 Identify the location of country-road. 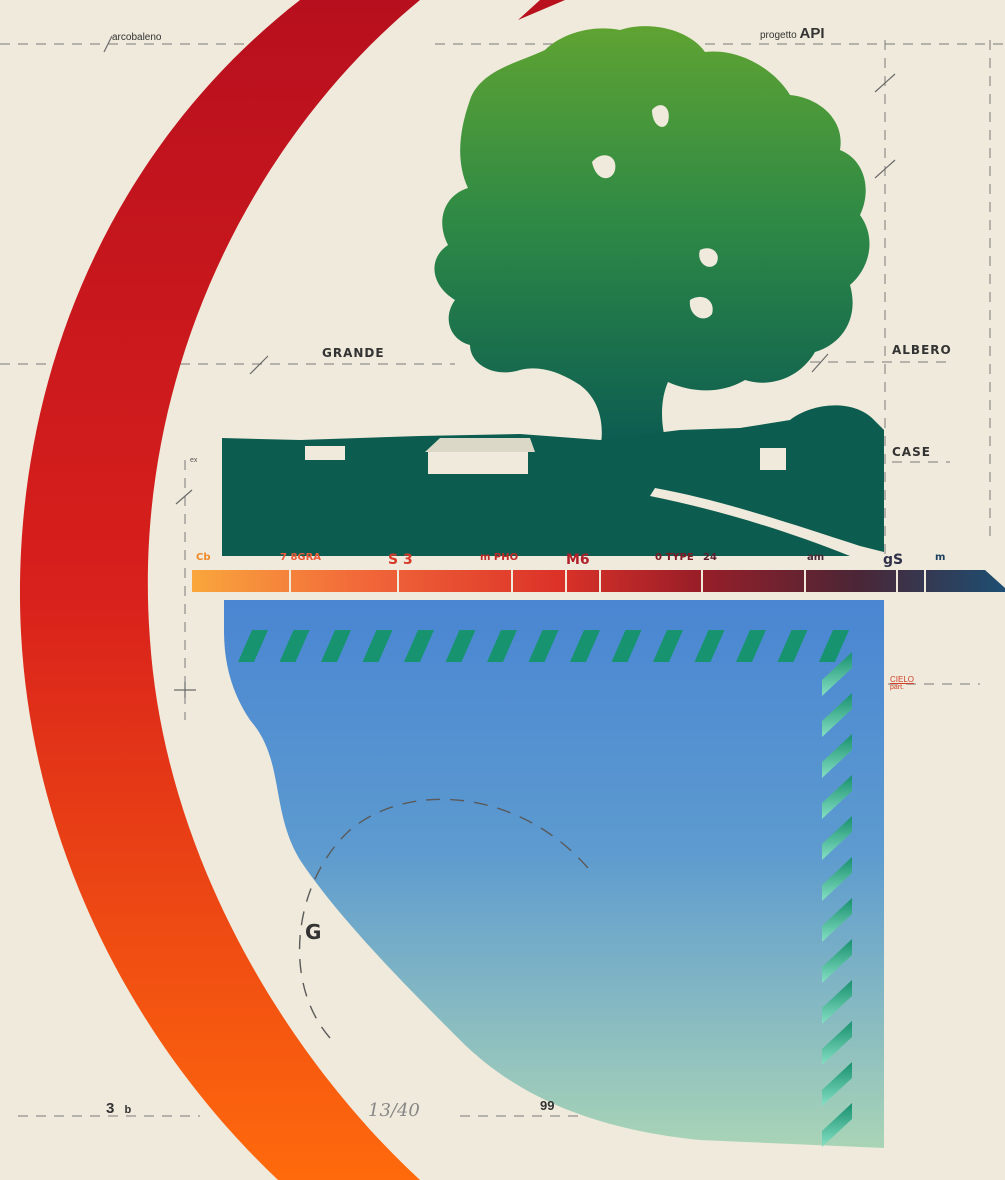
(767, 522).